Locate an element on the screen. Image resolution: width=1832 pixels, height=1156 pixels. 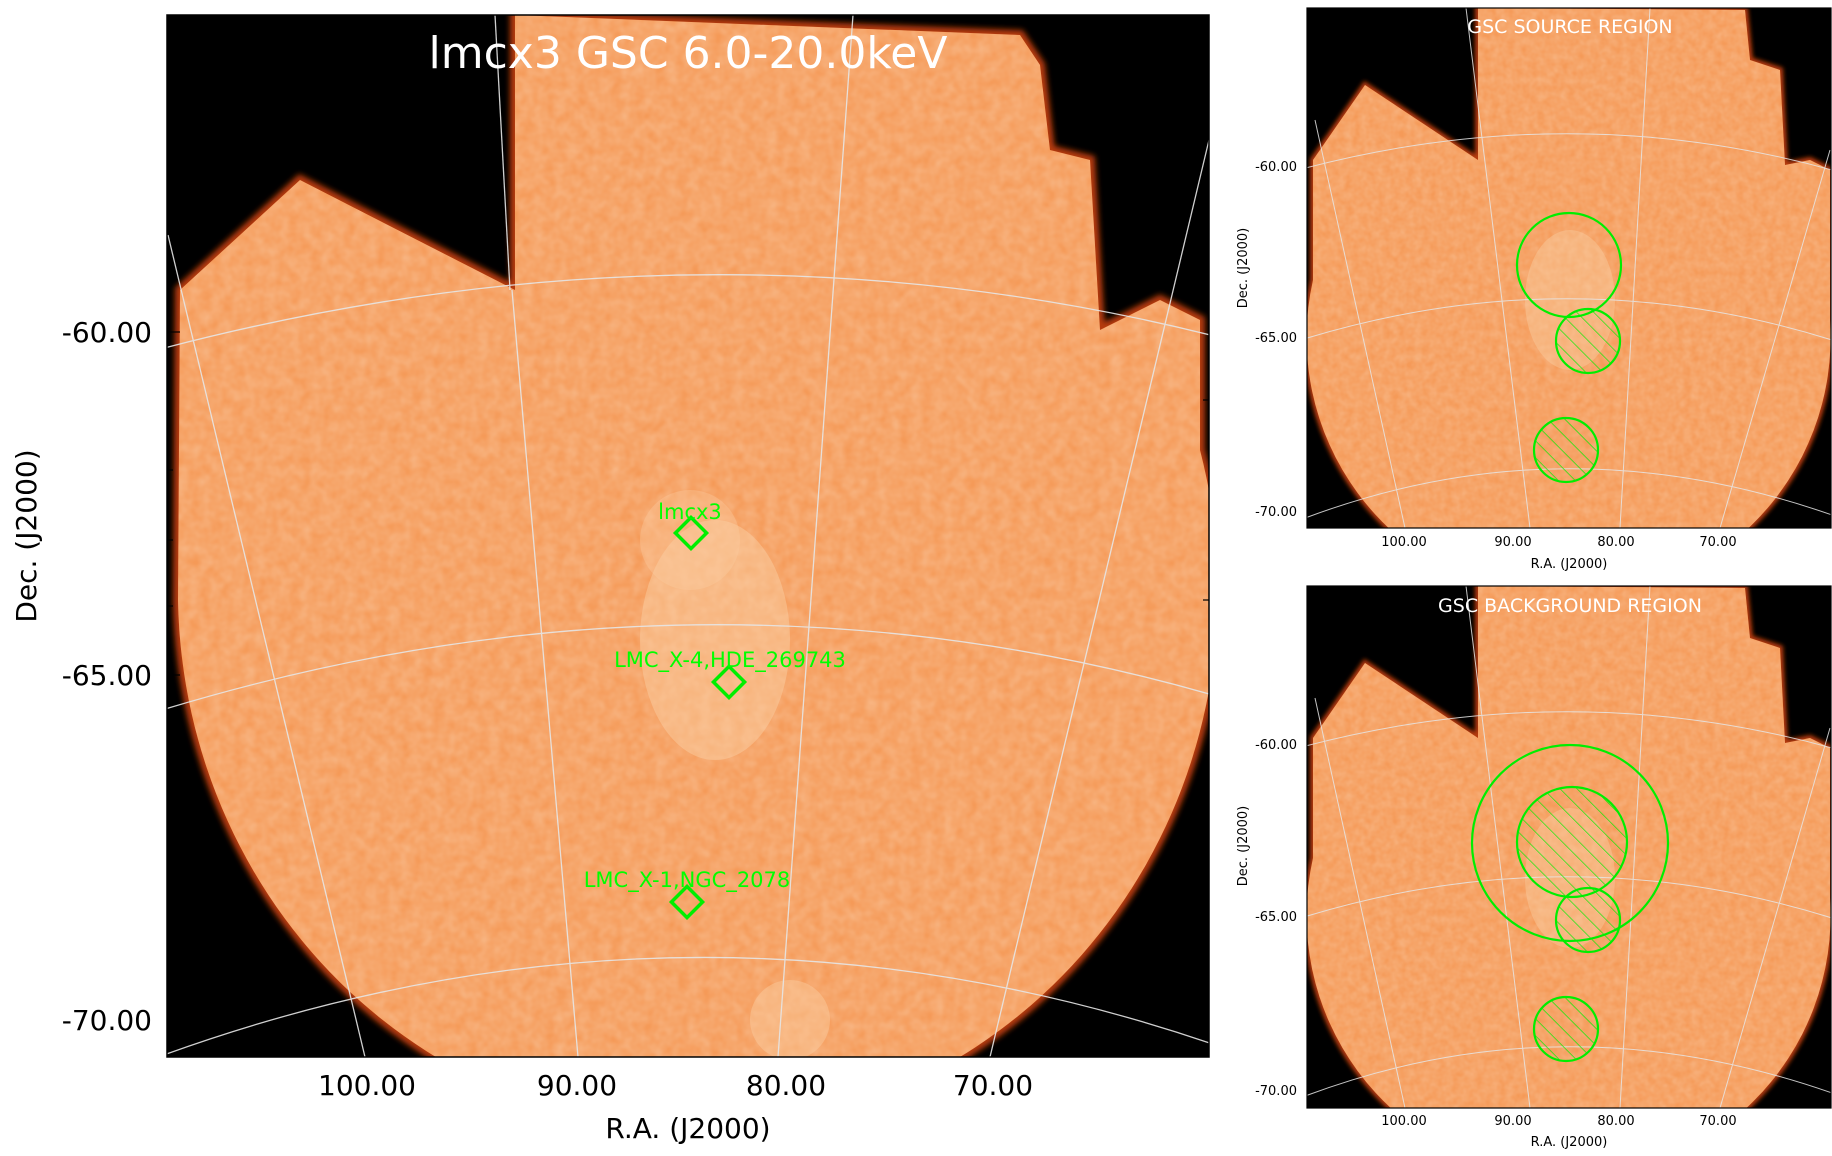
source-label-lmcx3: lmcx3 is located at coordinates (690, 512).